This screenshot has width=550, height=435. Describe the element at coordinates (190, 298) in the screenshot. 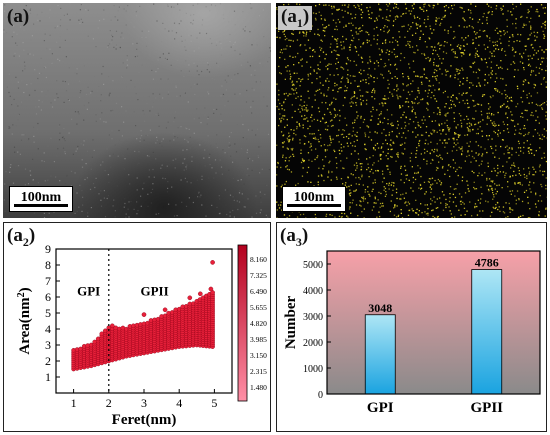

I see `scatter-point` at that location.